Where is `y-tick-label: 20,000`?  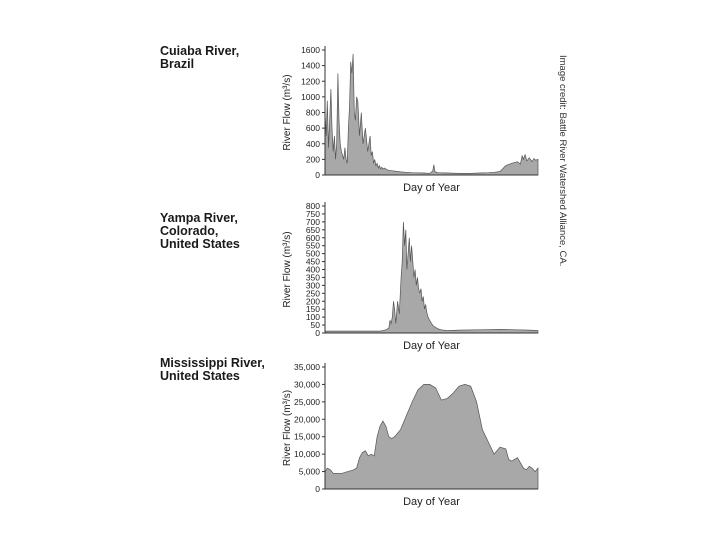
y-tick-label: 20,000 is located at coordinates (307, 419).